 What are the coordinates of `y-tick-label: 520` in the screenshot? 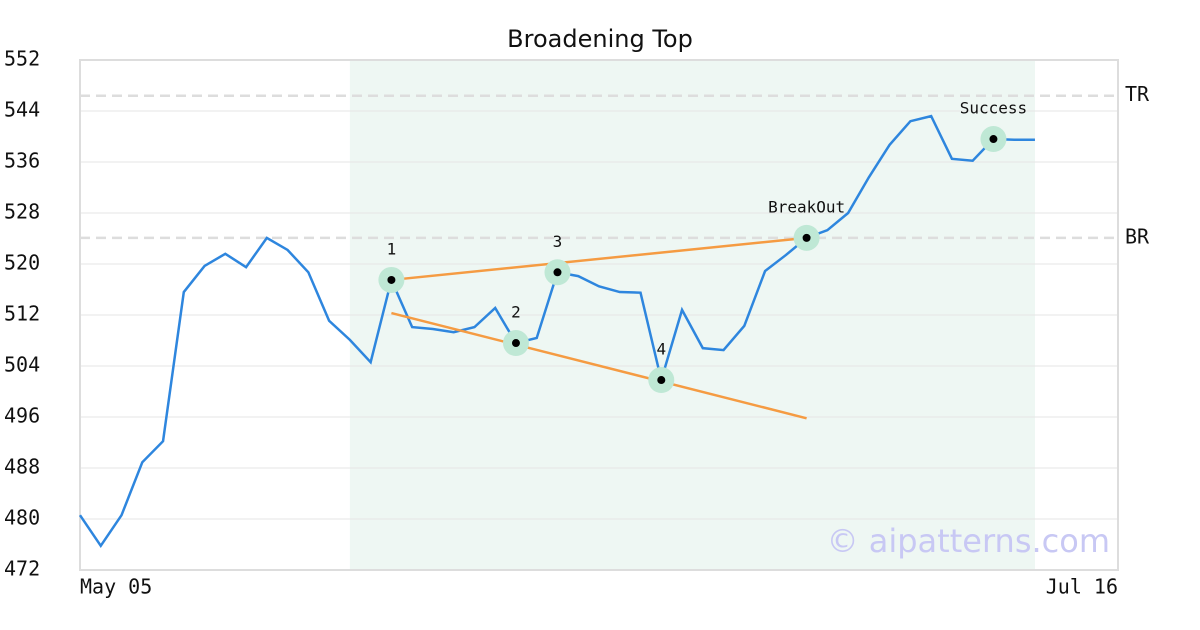 It's located at (22, 263).